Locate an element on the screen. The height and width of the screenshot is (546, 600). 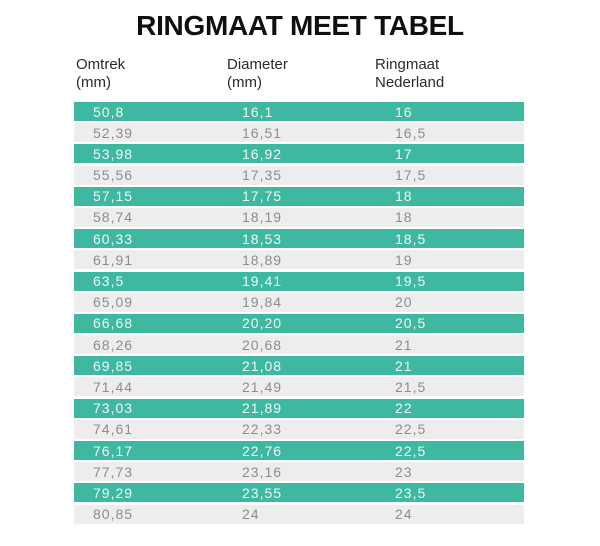
cell-omtrek: 66,68 is located at coordinates (113, 323).